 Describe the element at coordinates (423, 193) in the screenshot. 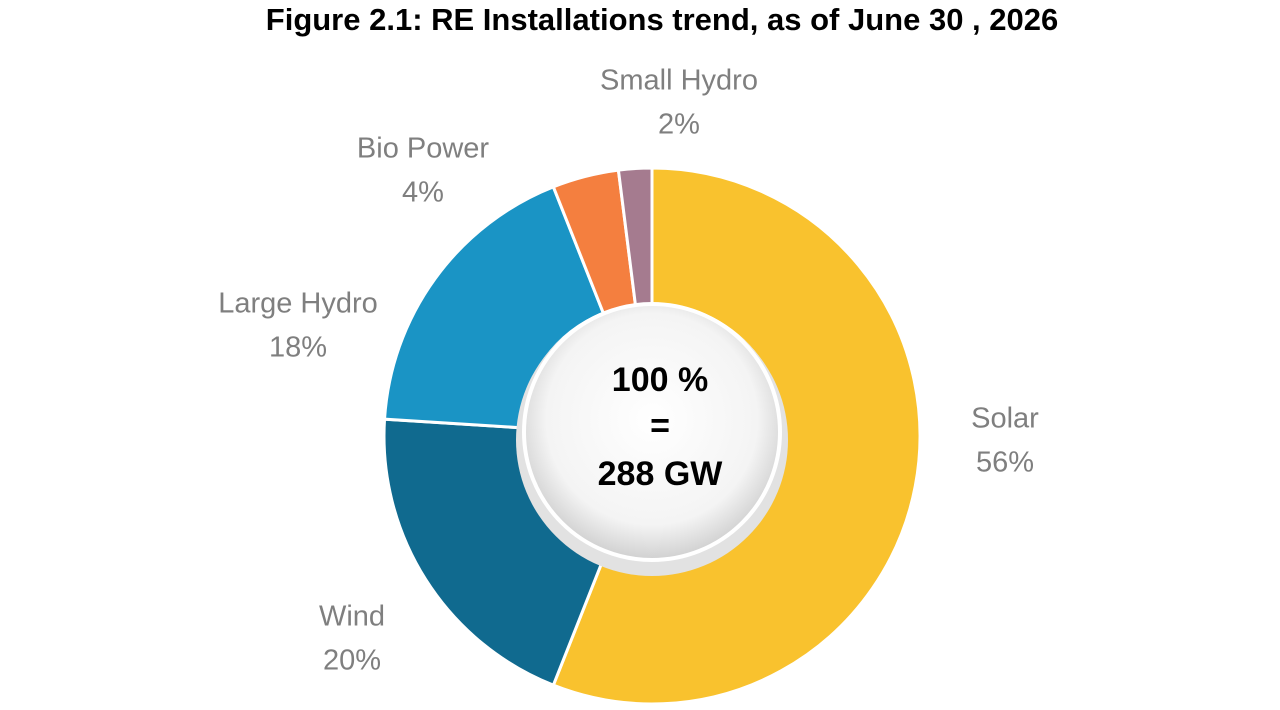

I see `value-label: 4%` at that location.